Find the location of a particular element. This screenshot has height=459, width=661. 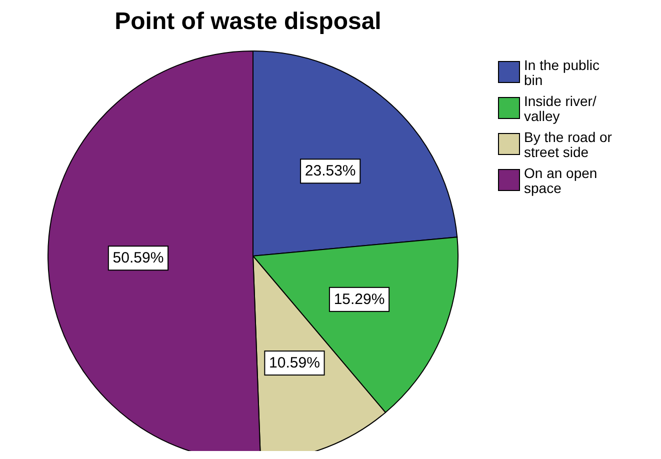

legend-label: In the public bin is located at coordinates (562, 72).